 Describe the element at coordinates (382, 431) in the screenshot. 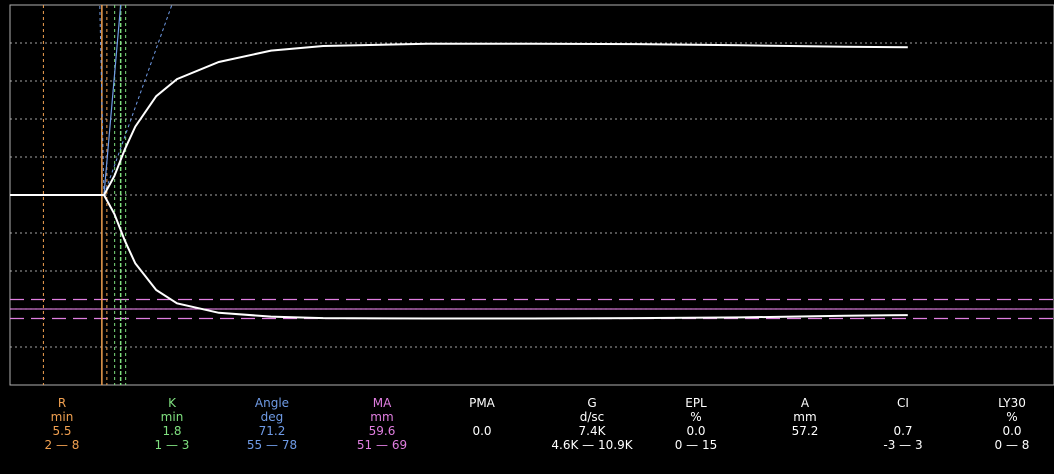

I see `param-MA-value: 59.6` at that location.